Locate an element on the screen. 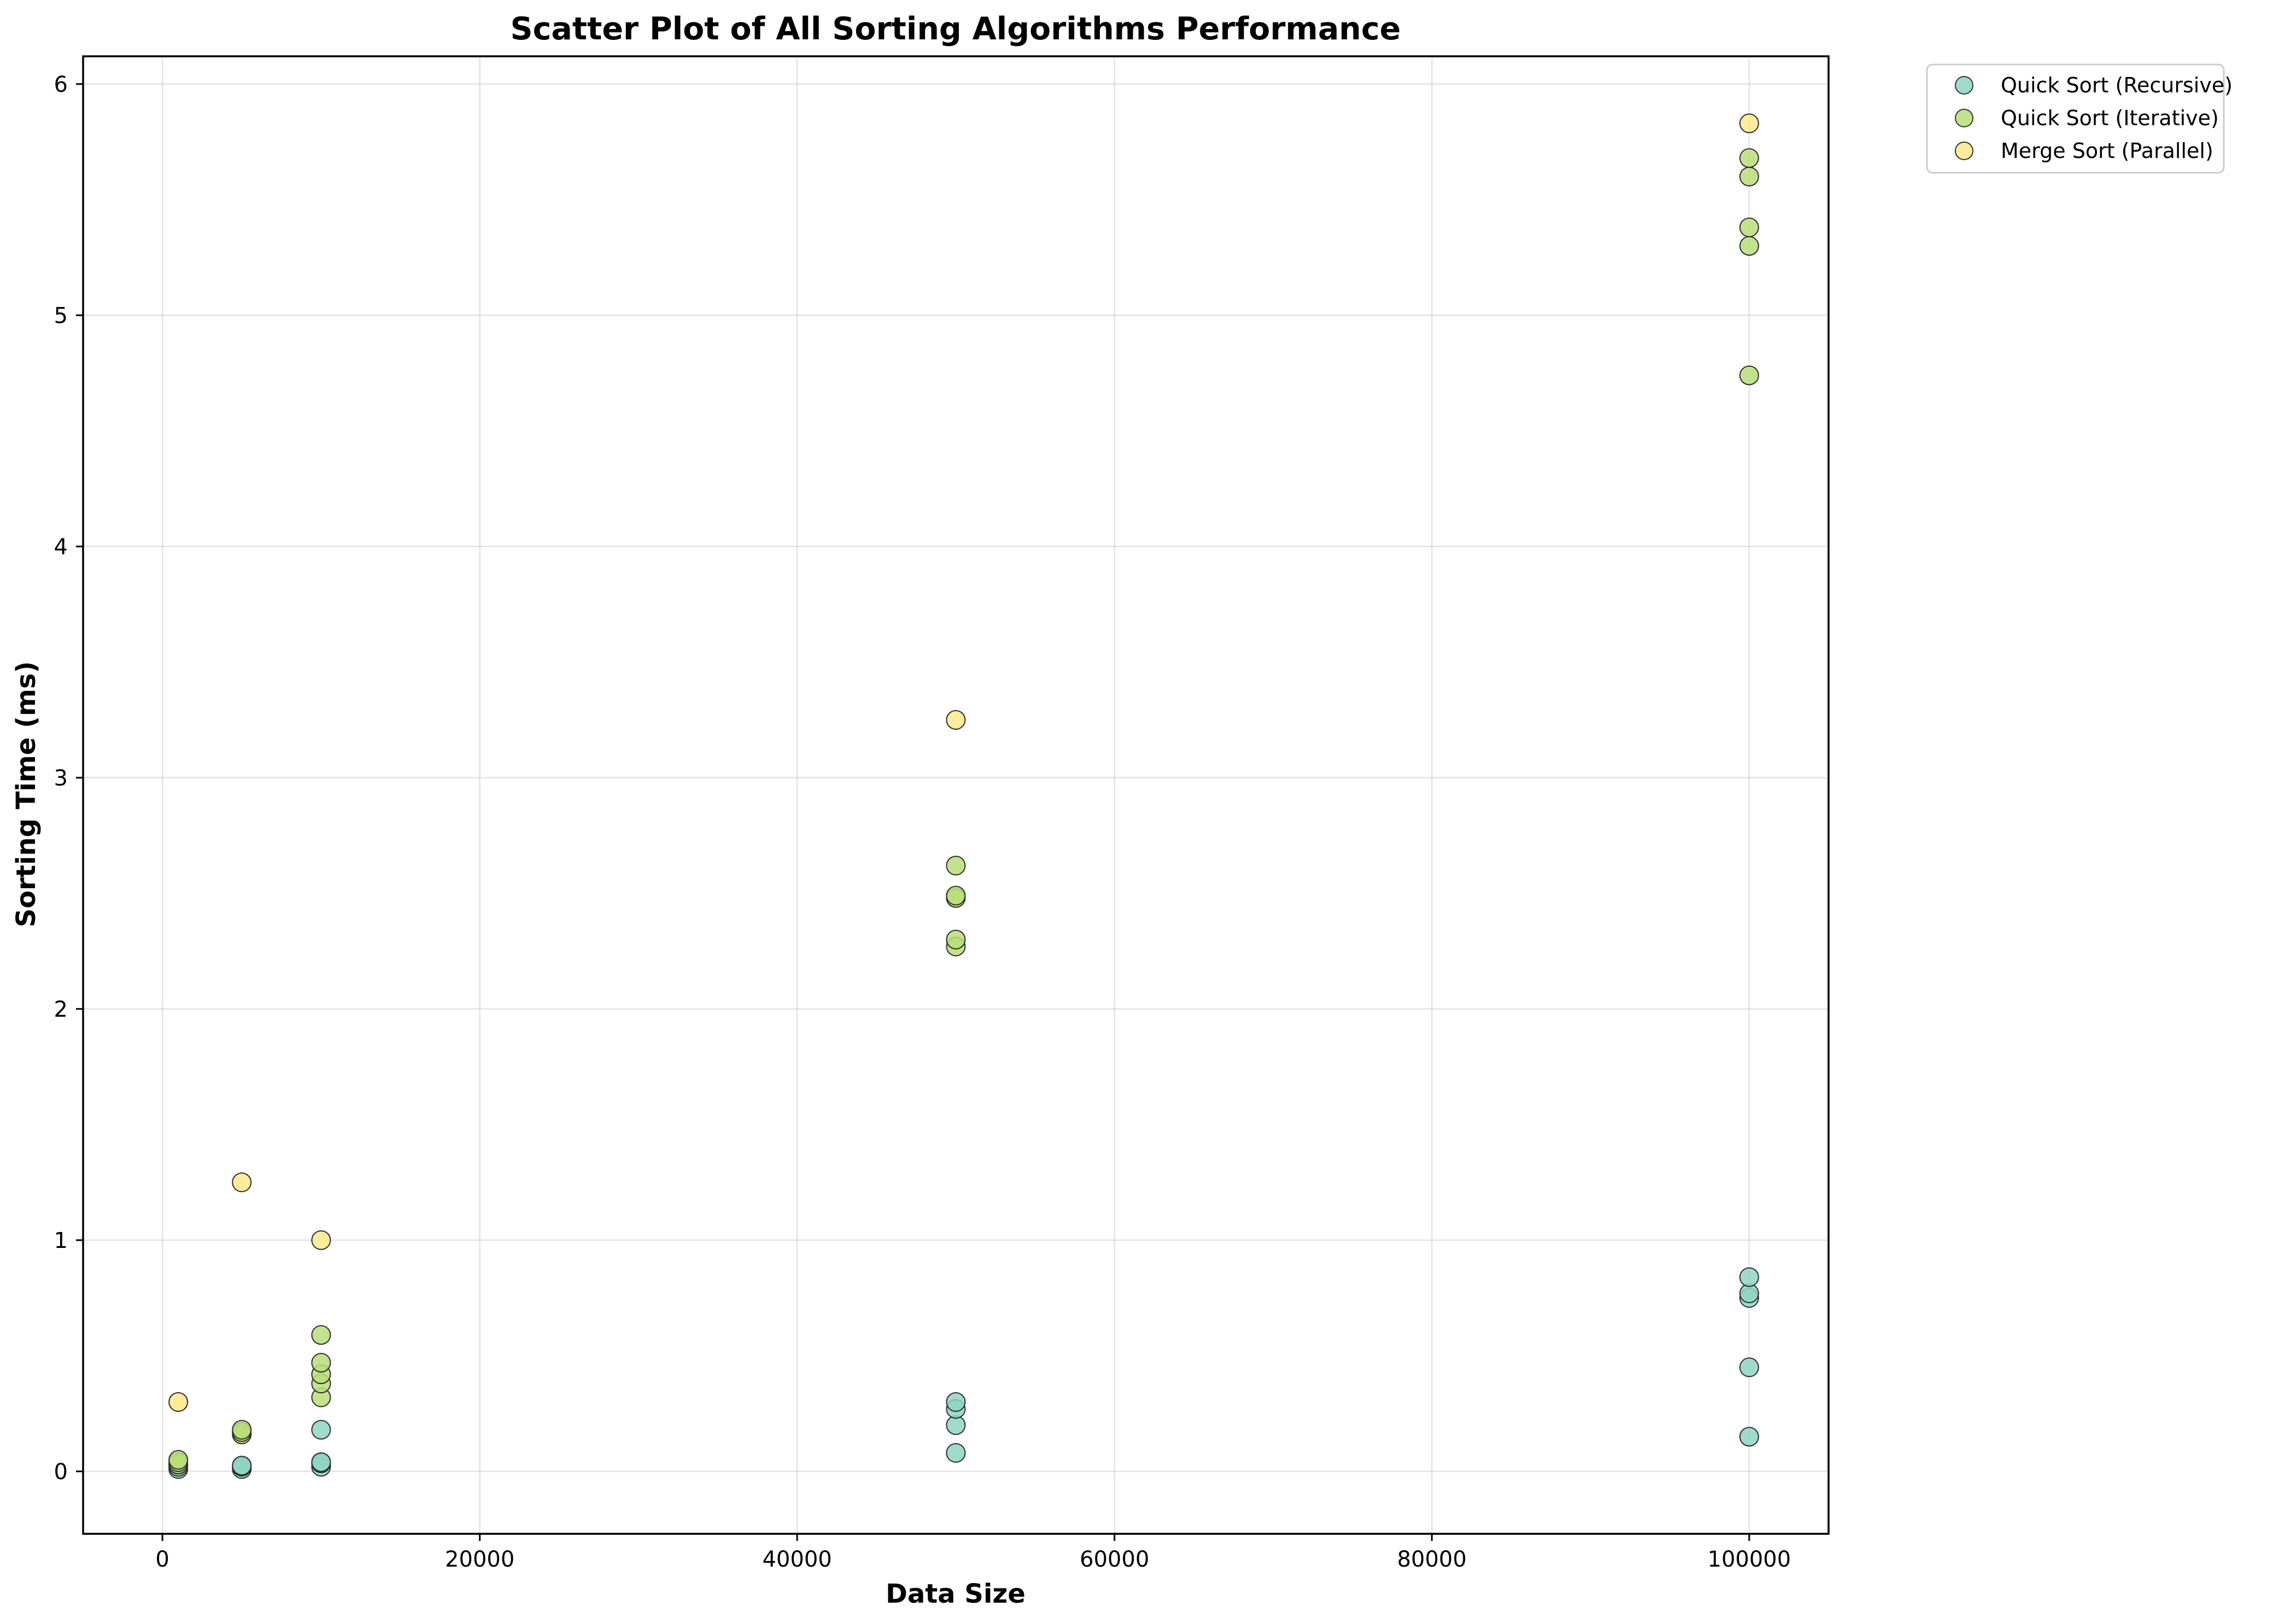  x-tick-label: 80000 is located at coordinates (1432, 1559).